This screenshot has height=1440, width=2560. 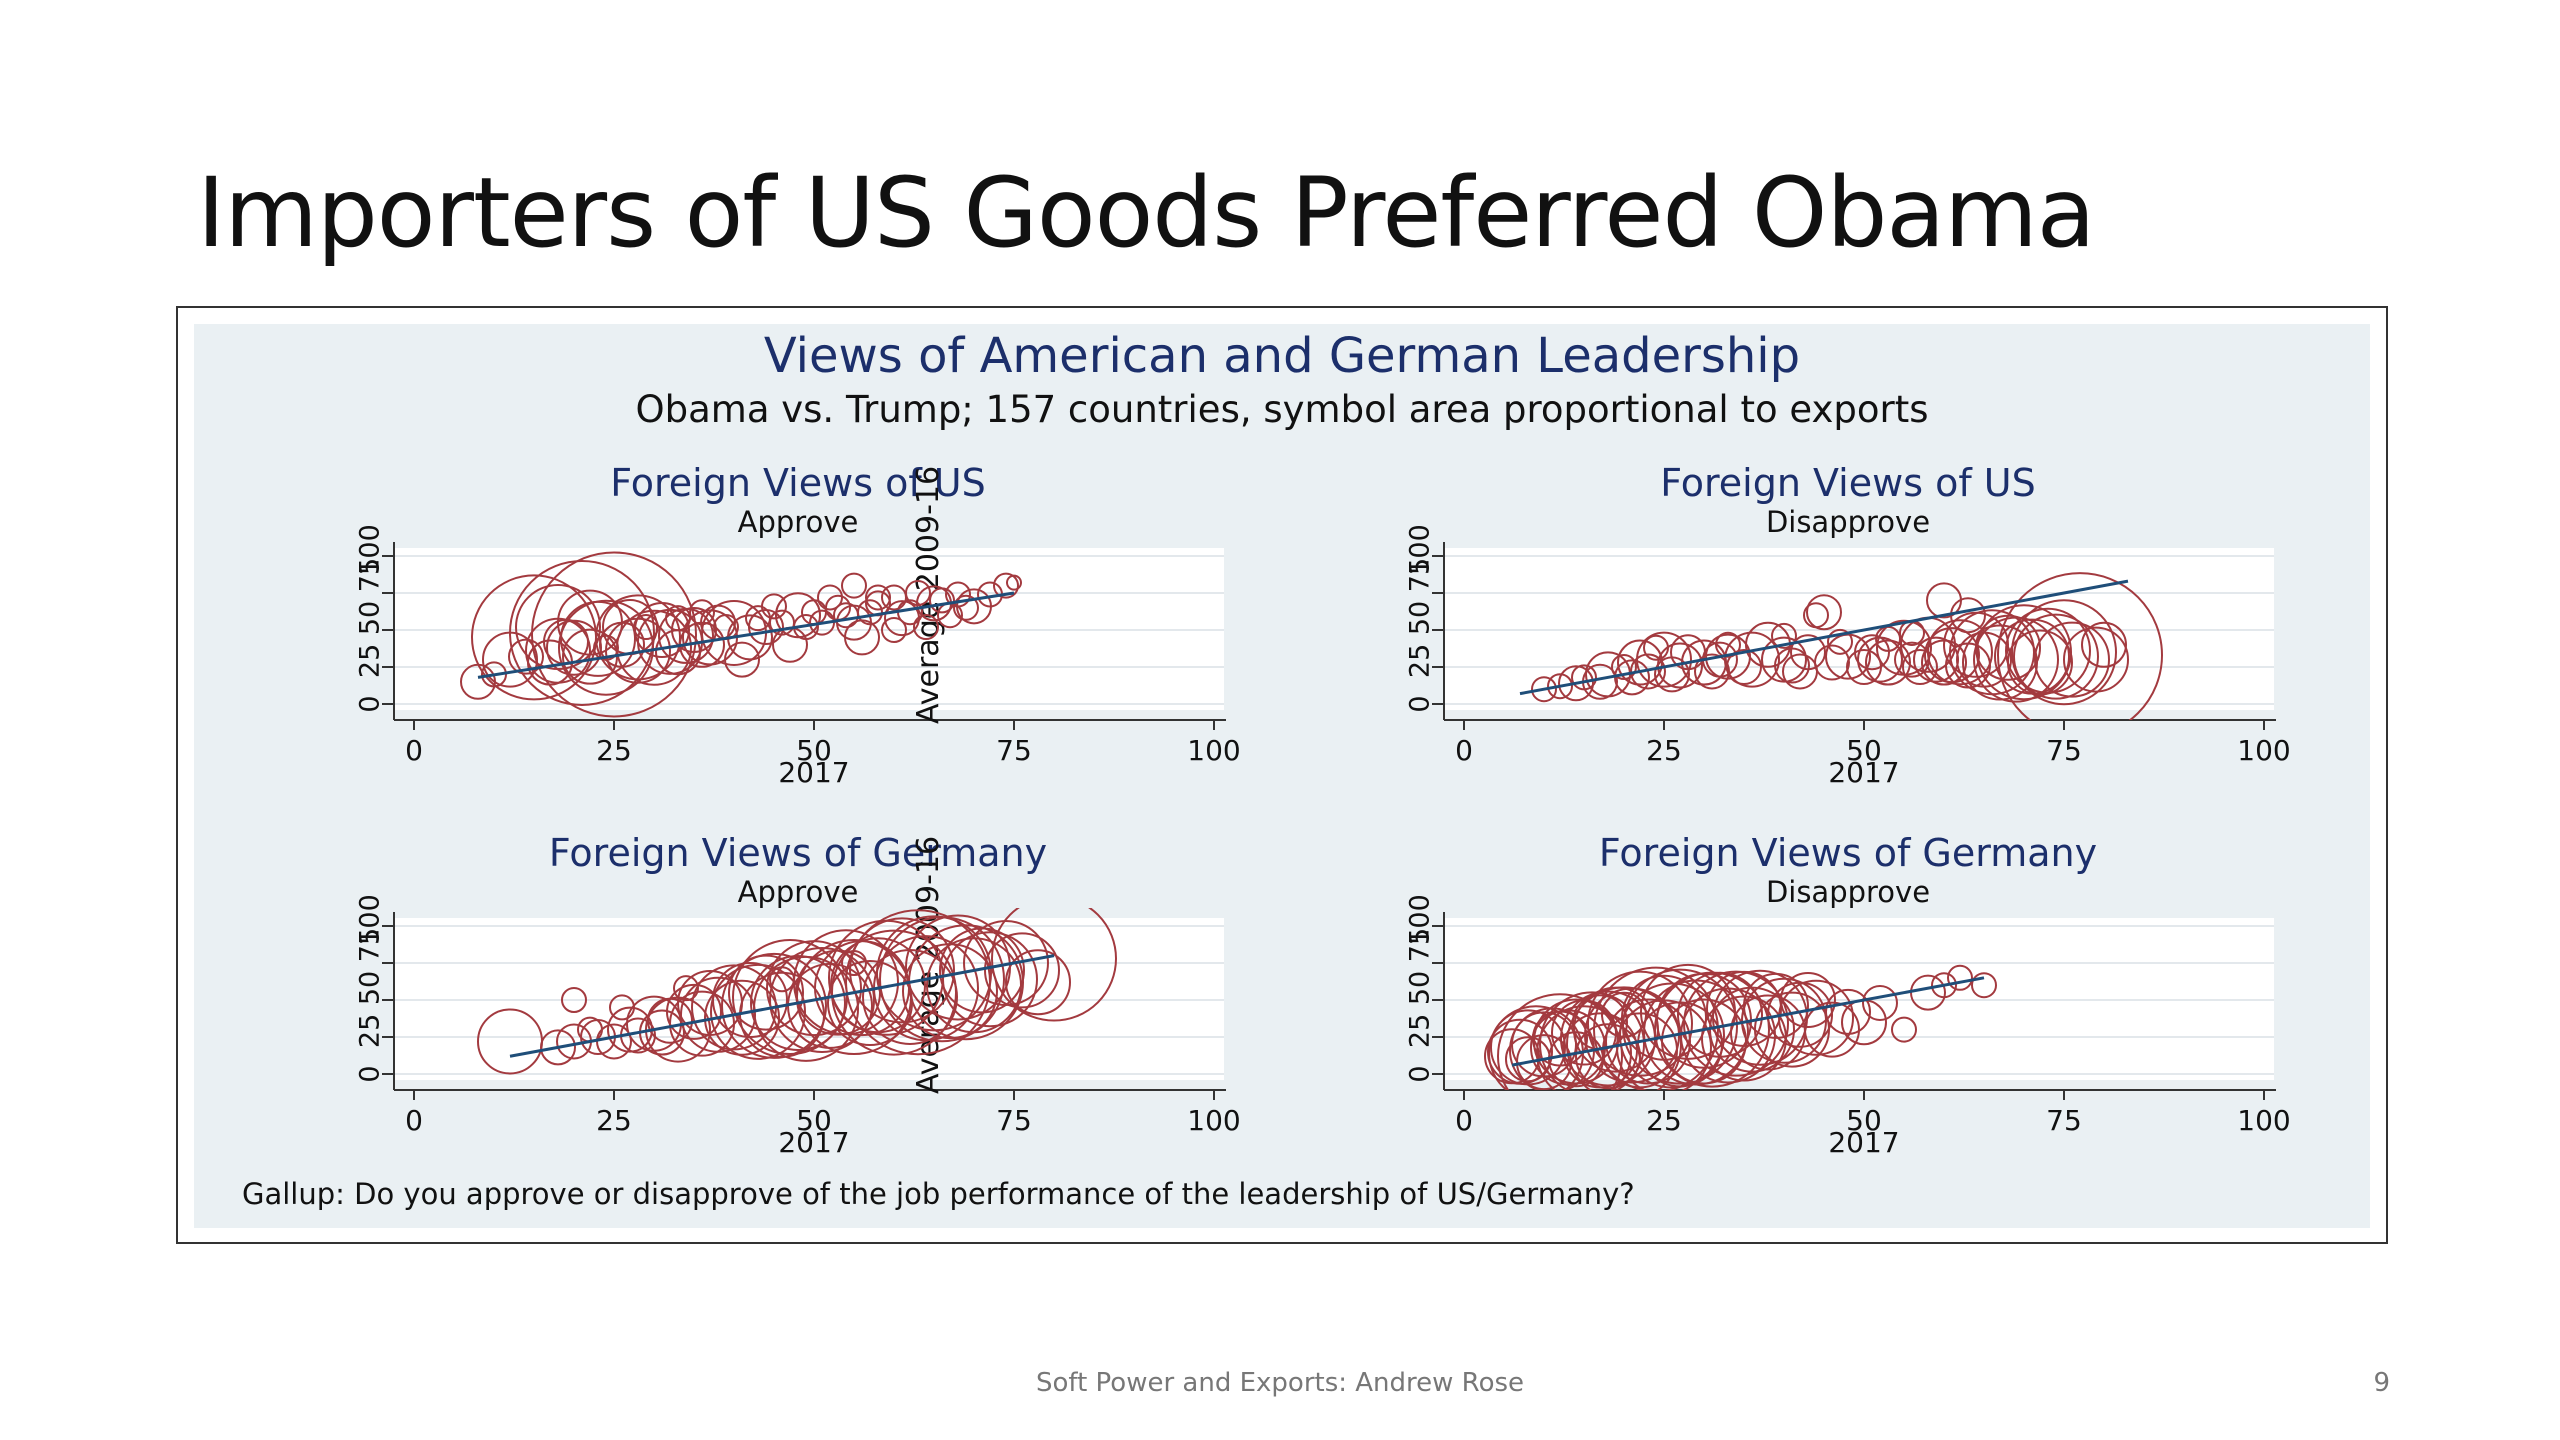 I want to click on figure-title: Views of American and German Leadership, so click(x=1282, y=356).